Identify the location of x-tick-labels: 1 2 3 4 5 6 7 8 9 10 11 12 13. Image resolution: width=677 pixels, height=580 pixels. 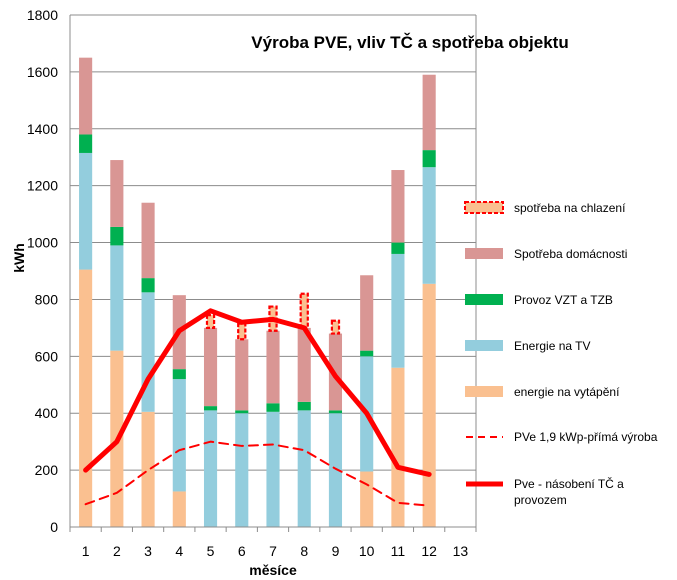
(275, 551).